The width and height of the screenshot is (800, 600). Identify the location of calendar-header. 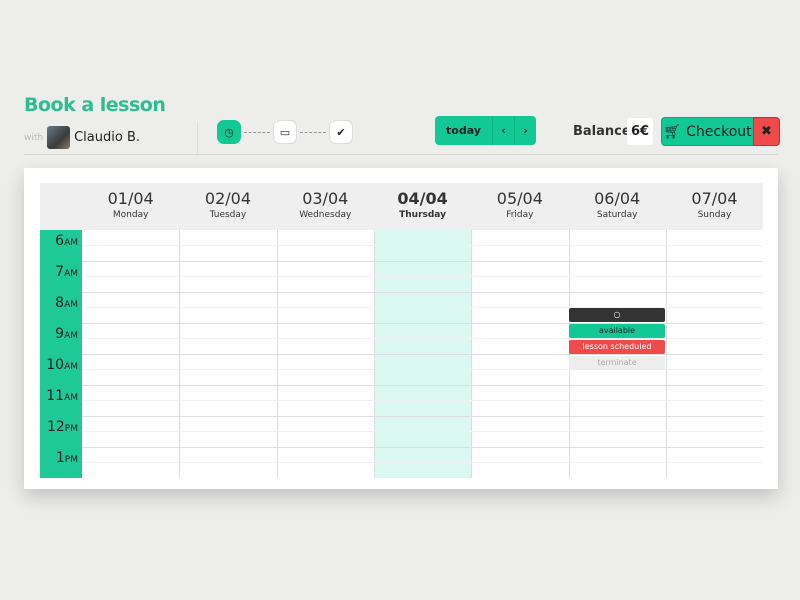
(401, 206).